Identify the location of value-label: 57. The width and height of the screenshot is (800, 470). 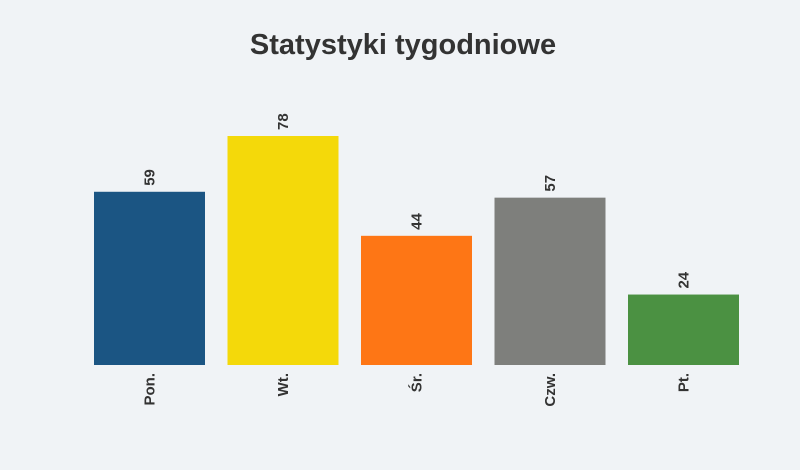
(550, 183).